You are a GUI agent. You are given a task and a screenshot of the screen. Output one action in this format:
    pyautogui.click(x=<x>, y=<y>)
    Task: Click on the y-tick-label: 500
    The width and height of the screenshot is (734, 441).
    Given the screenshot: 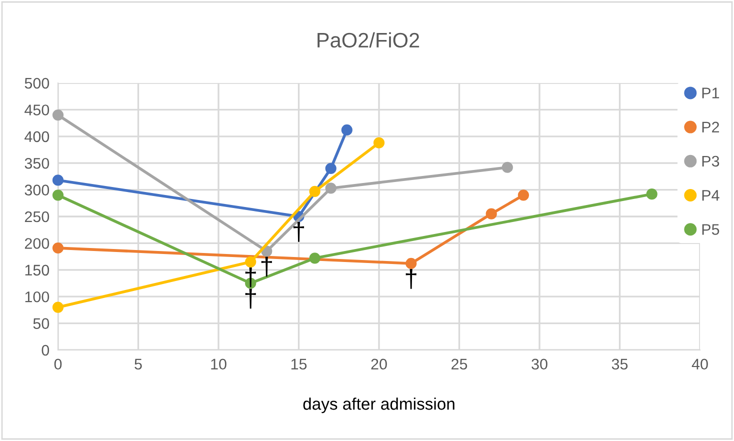 What is the action you would take?
    pyautogui.click(x=37, y=83)
    